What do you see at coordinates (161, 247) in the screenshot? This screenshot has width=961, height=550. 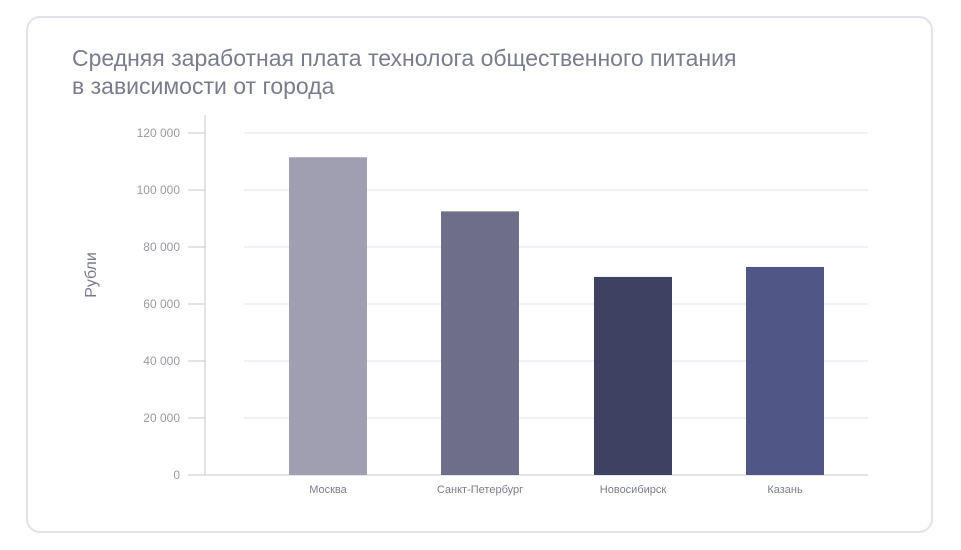 I see `y-tick-label: 80 000` at bounding box center [161, 247].